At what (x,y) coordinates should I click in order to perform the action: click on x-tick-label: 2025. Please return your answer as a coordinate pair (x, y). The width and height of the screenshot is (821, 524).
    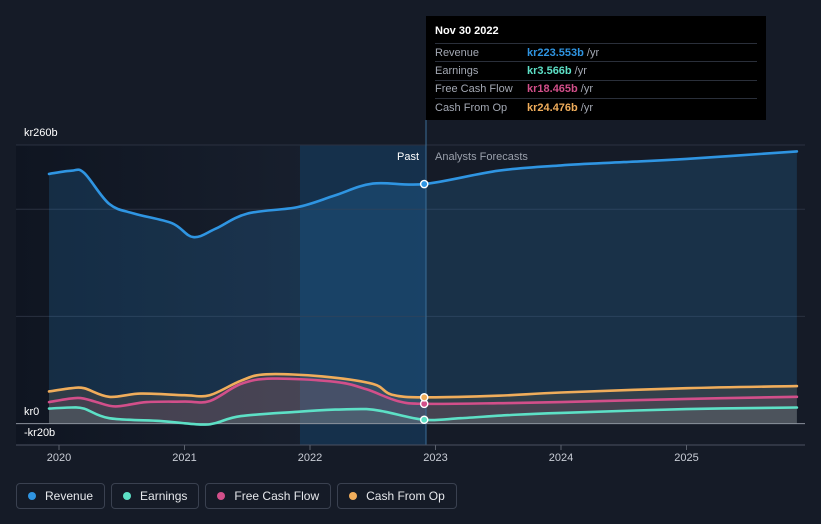
    Looking at the image, I should click on (686, 458).